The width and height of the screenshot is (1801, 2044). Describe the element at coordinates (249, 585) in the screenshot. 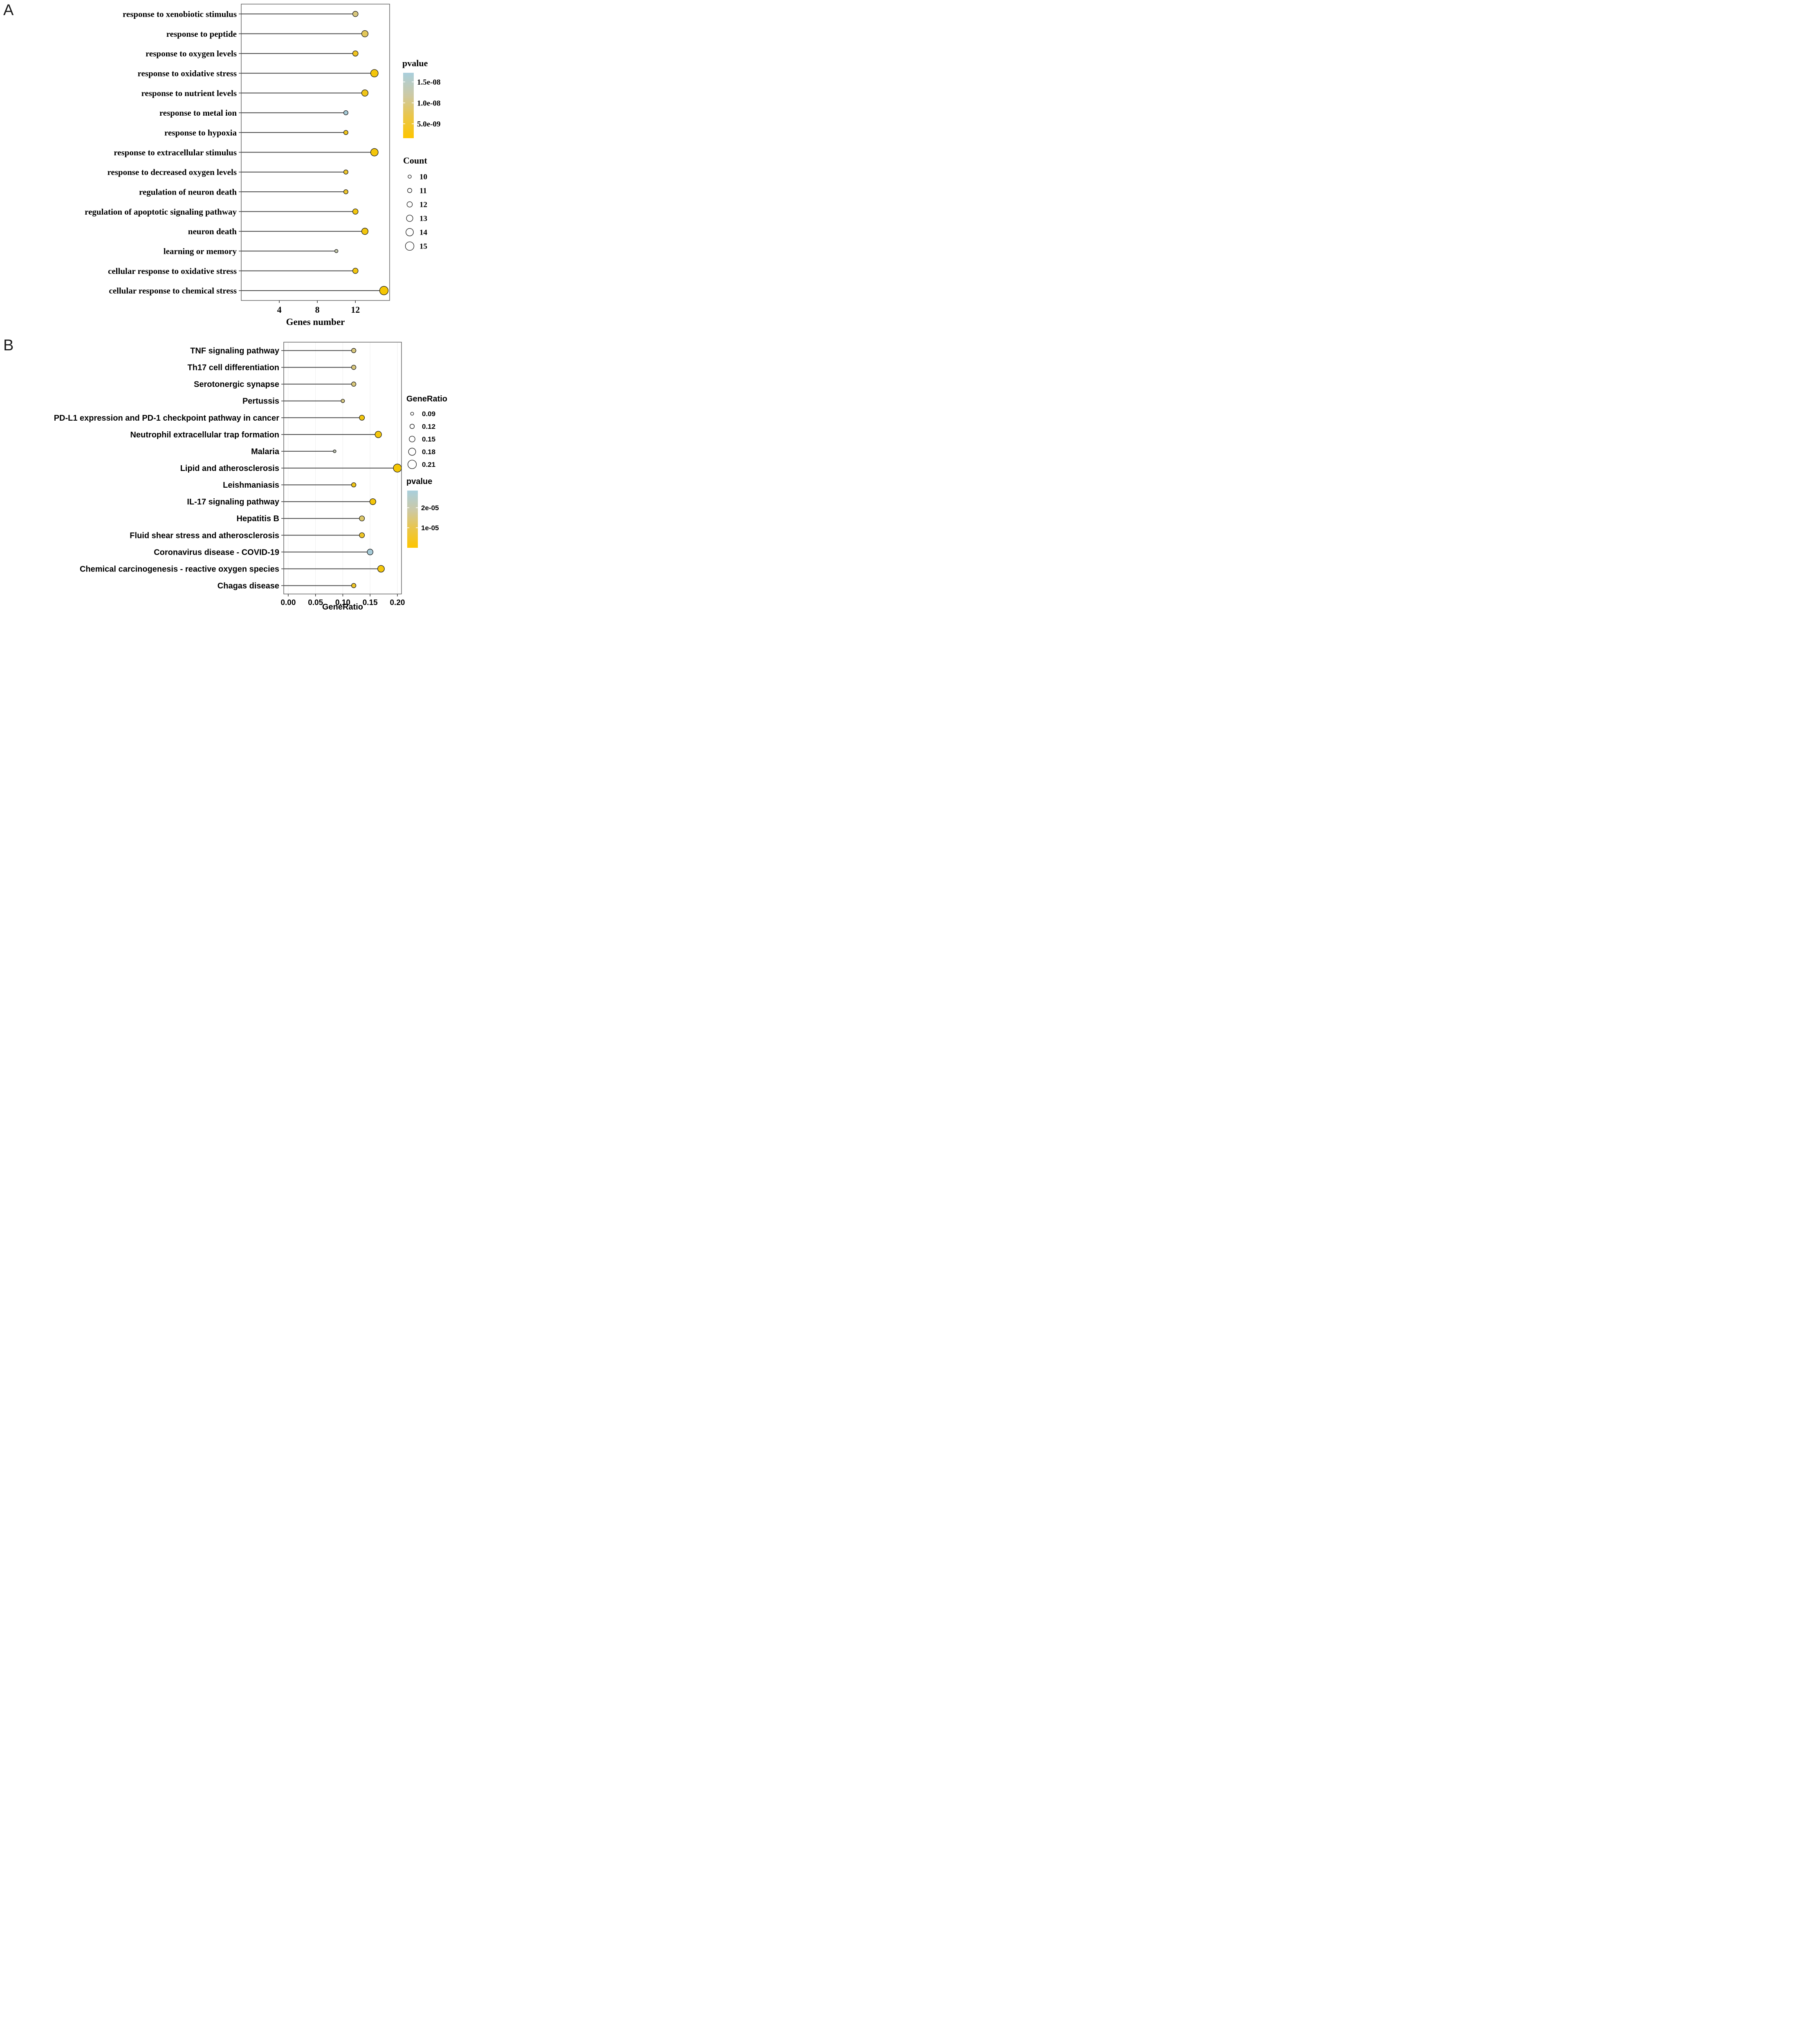

I see `category-label: Chagas disease` at that location.